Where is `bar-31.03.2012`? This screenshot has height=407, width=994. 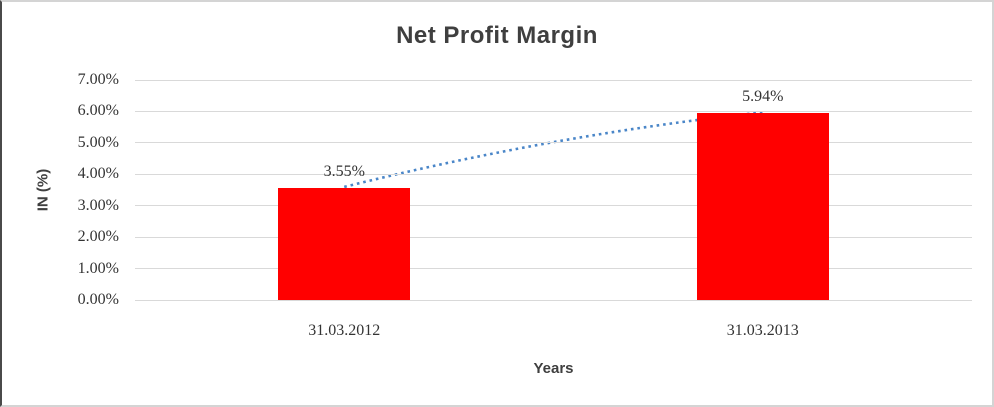 bar-31.03.2012 is located at coordinates (344, 244).